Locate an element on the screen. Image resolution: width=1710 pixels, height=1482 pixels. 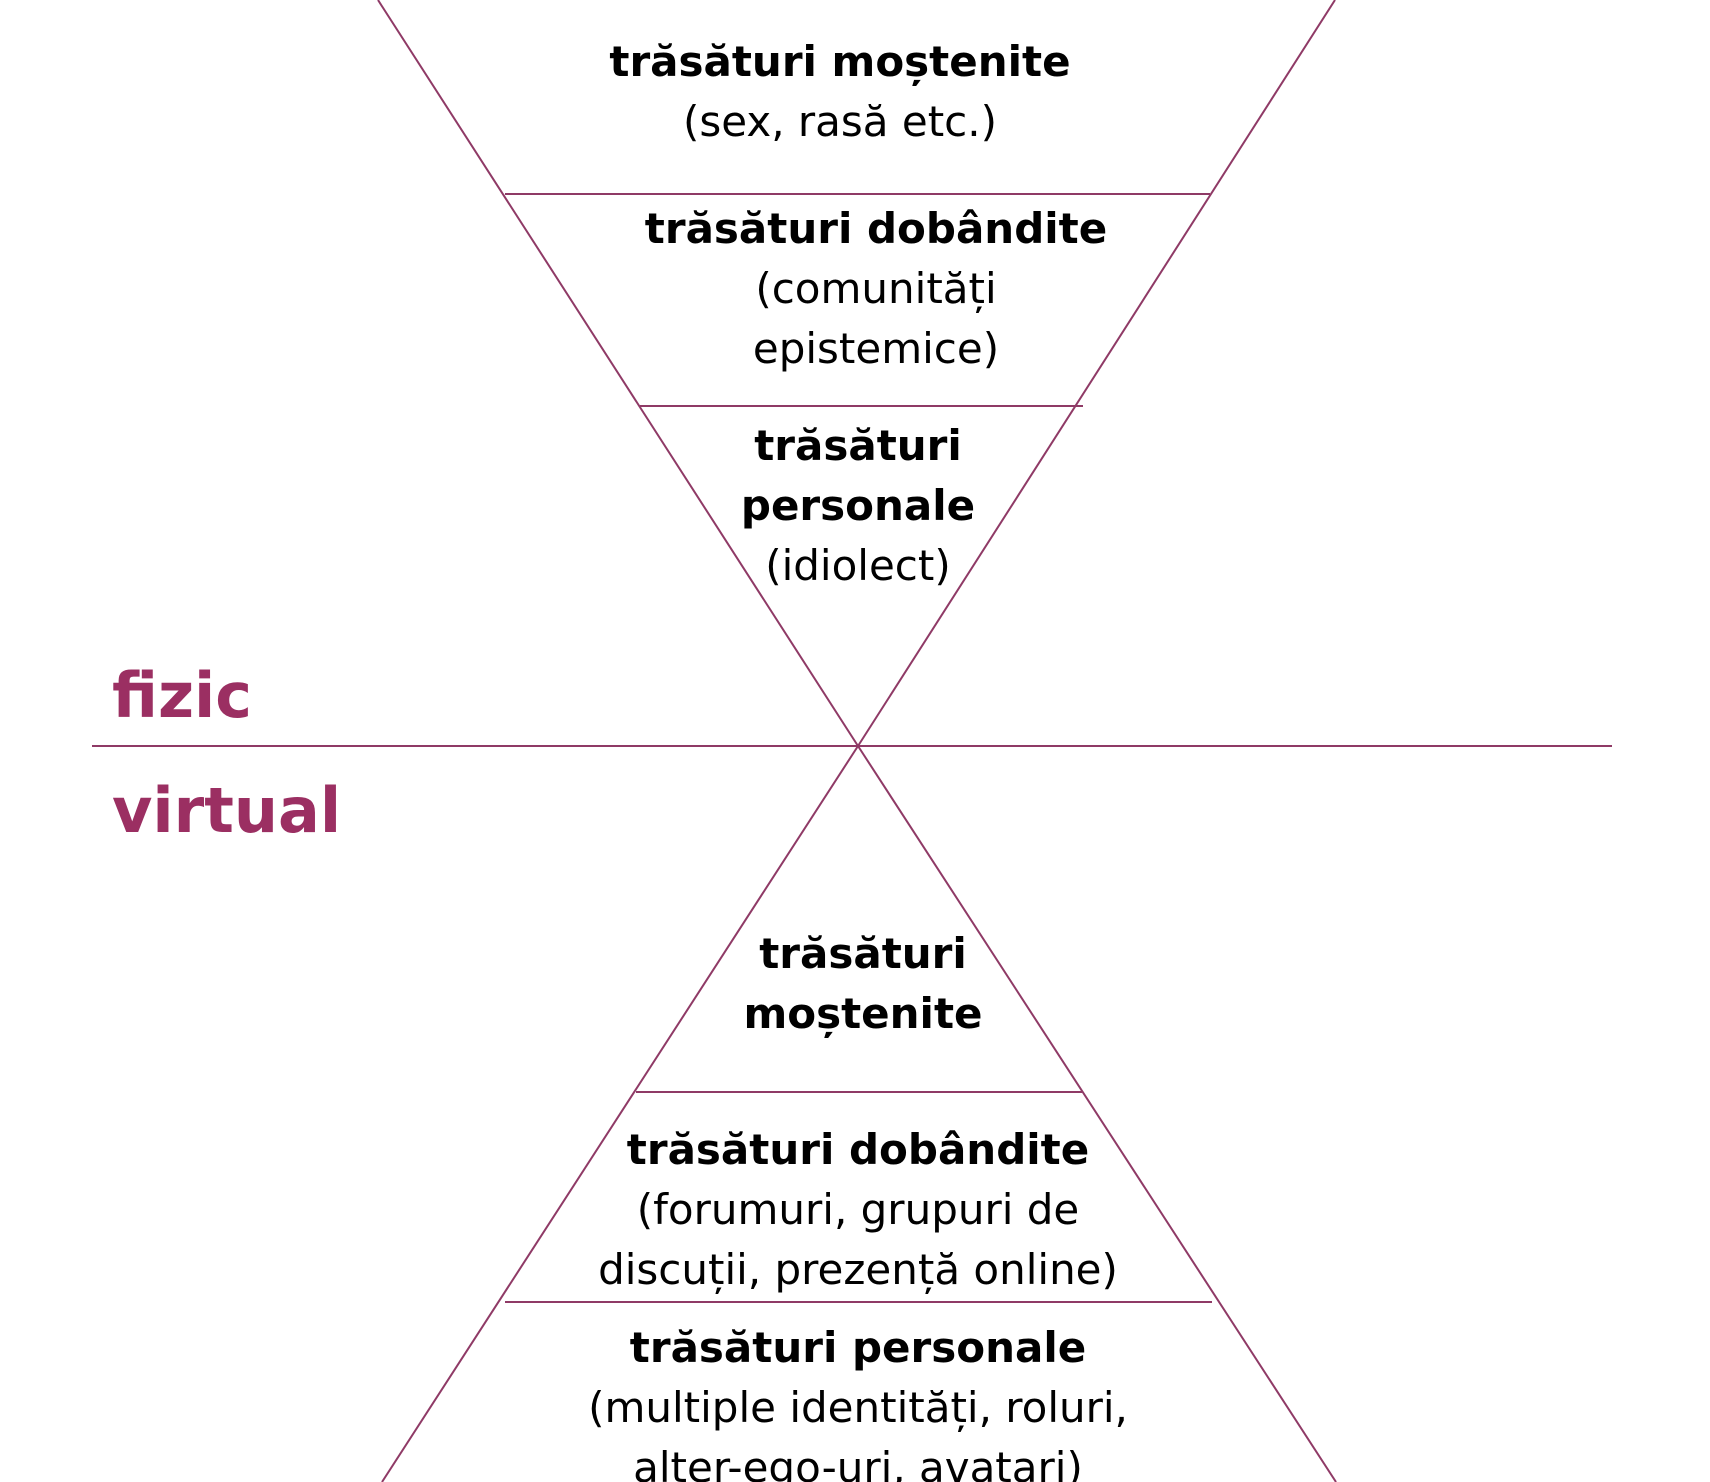
top-acquired-title: trăsături dobândite is located at coordinates (876, 228).